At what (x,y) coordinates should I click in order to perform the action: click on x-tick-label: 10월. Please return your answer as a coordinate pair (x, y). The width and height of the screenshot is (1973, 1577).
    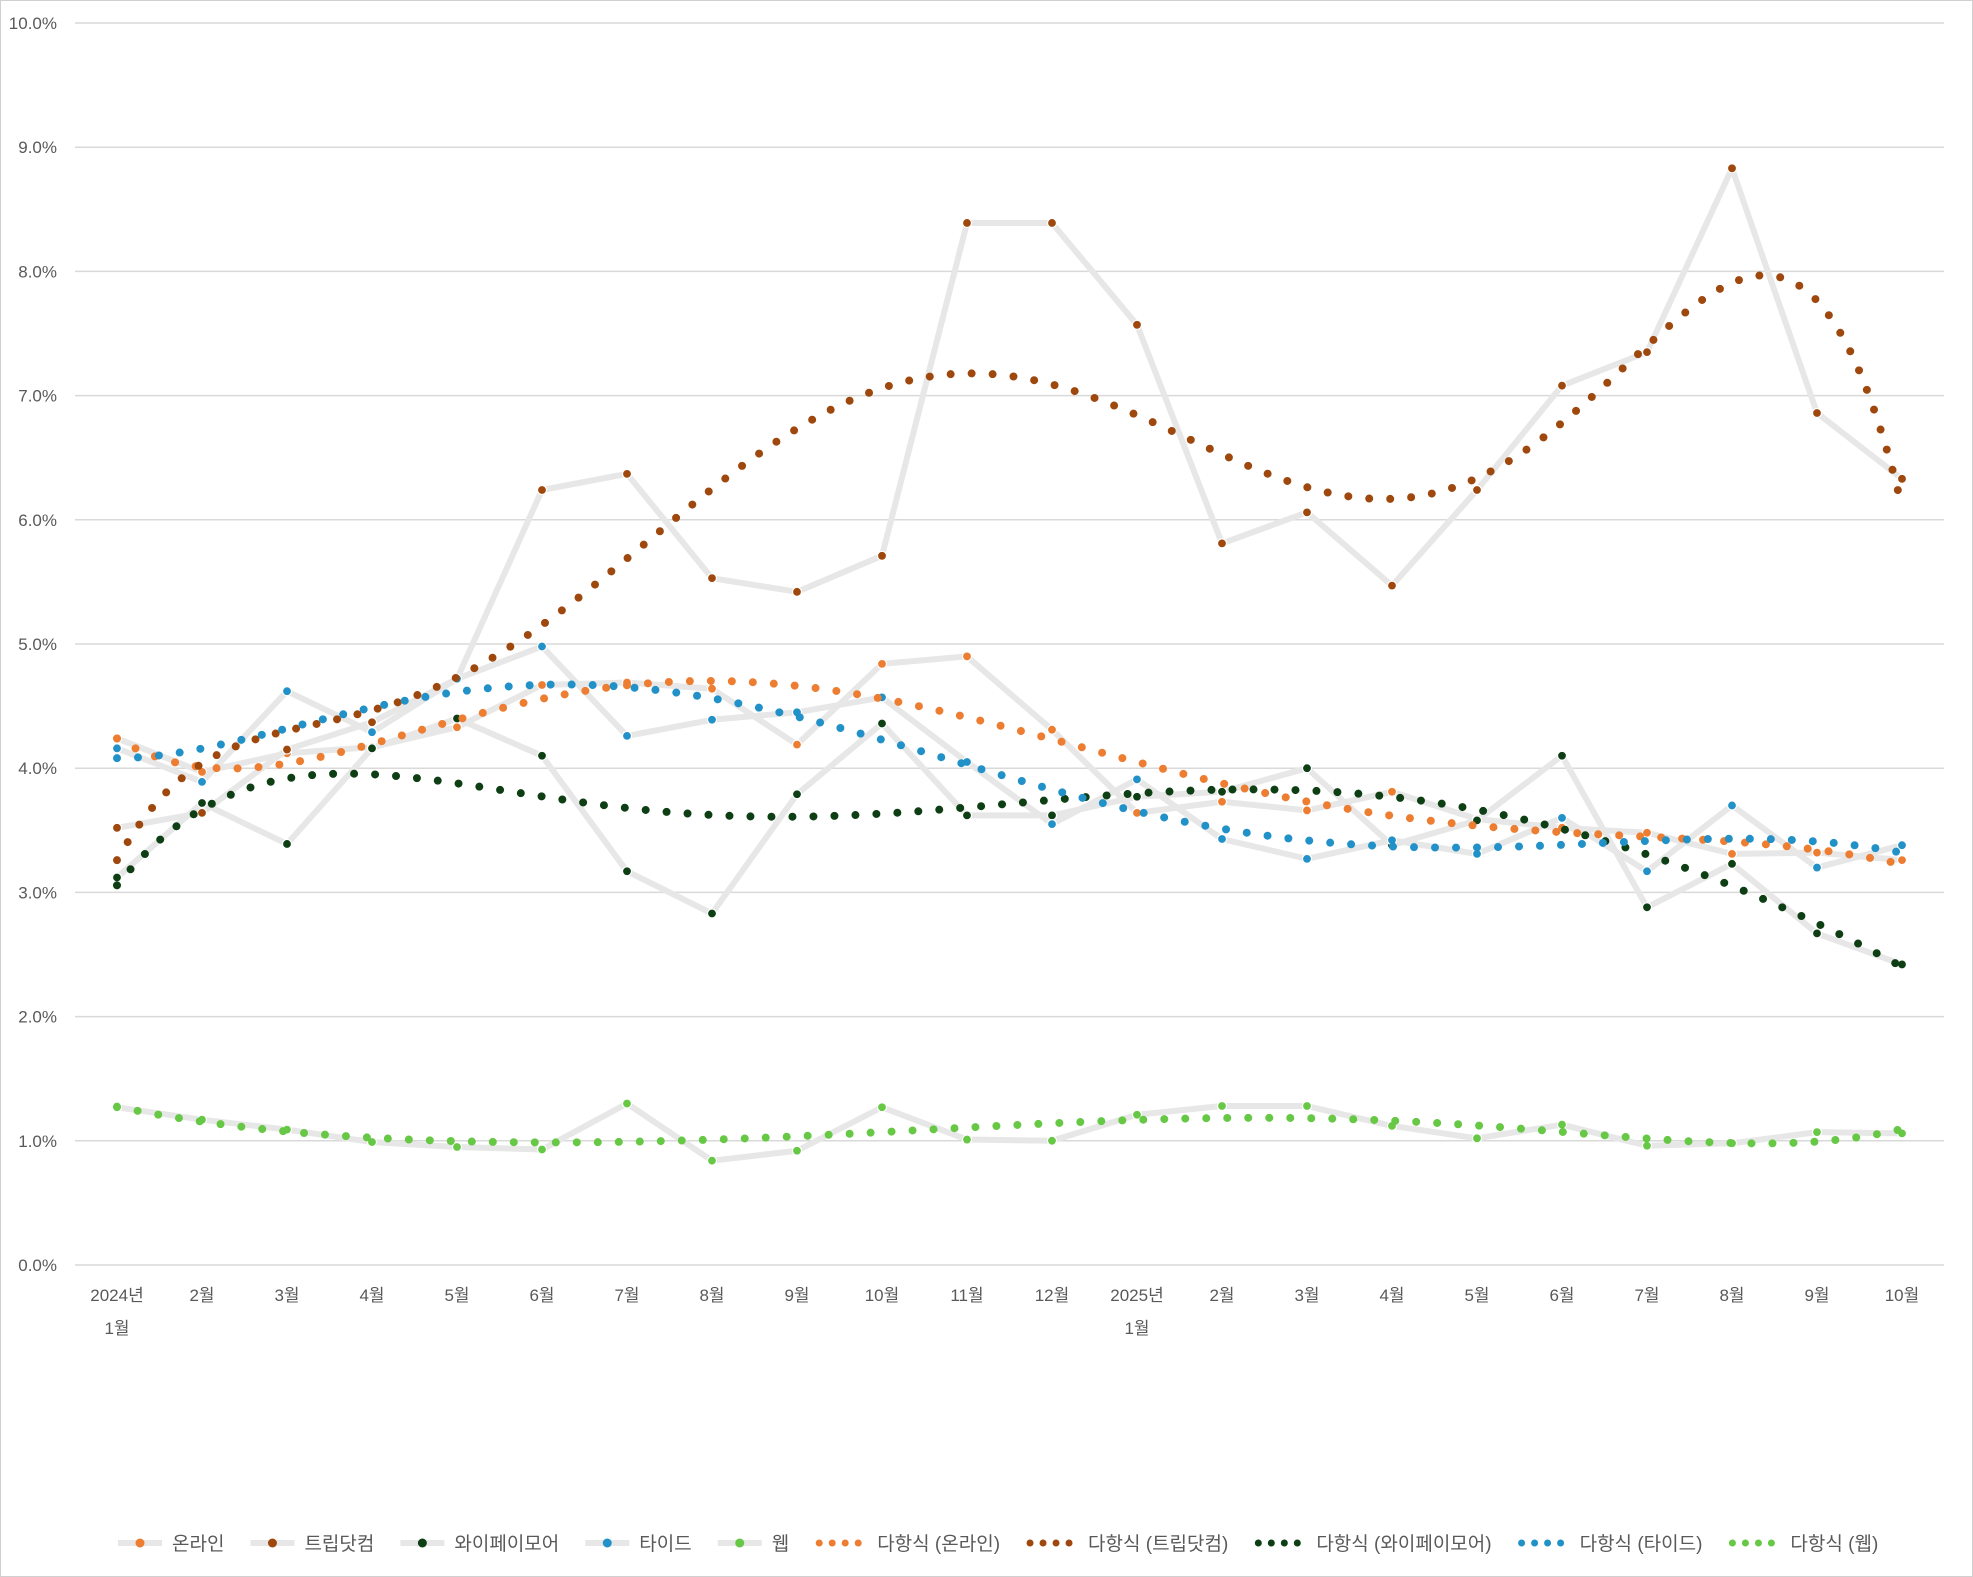
    Looking at the image, I should click on (882, 1295).